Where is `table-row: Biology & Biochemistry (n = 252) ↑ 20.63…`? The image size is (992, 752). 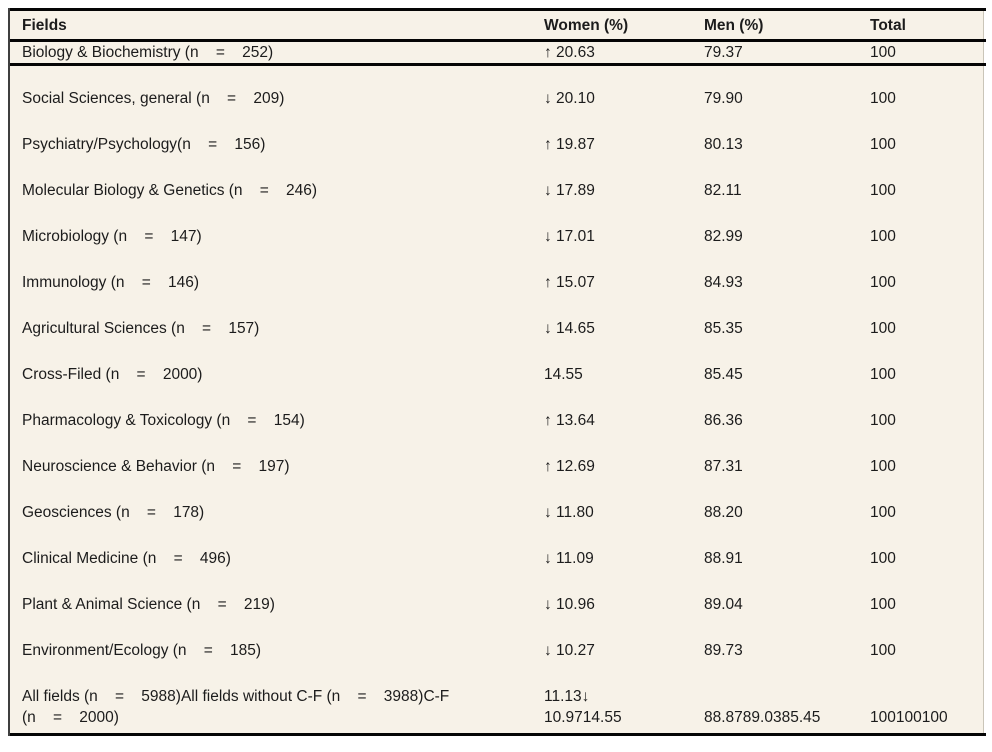 table-row: Biology & Biochemistry (n = 252) ↑ 20.63… is located at coordinates (498, 53).